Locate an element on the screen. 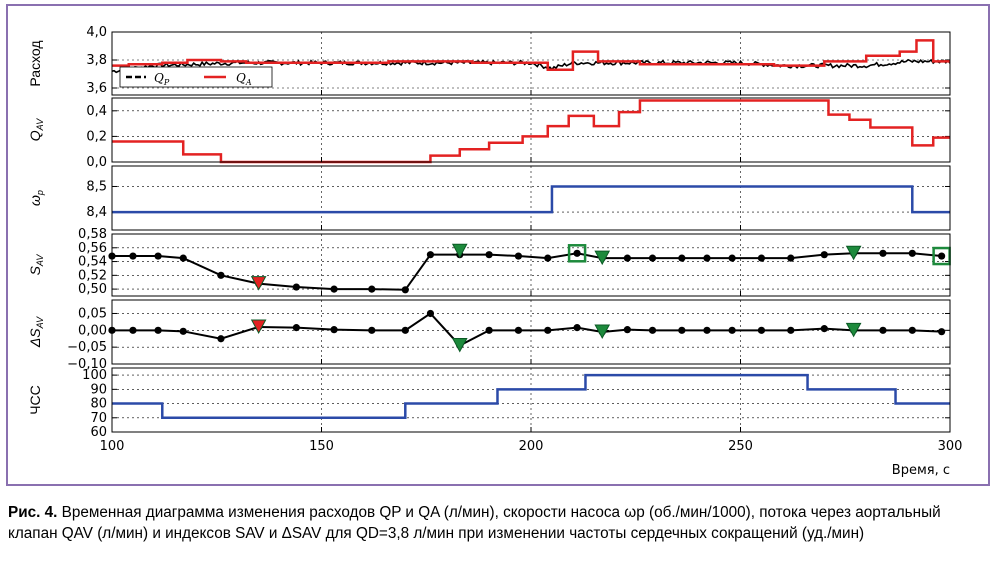 This screenshot has height=578, width=999. panel-omega: 8,5 8,4 ωp is located at coordinates (489, 198).